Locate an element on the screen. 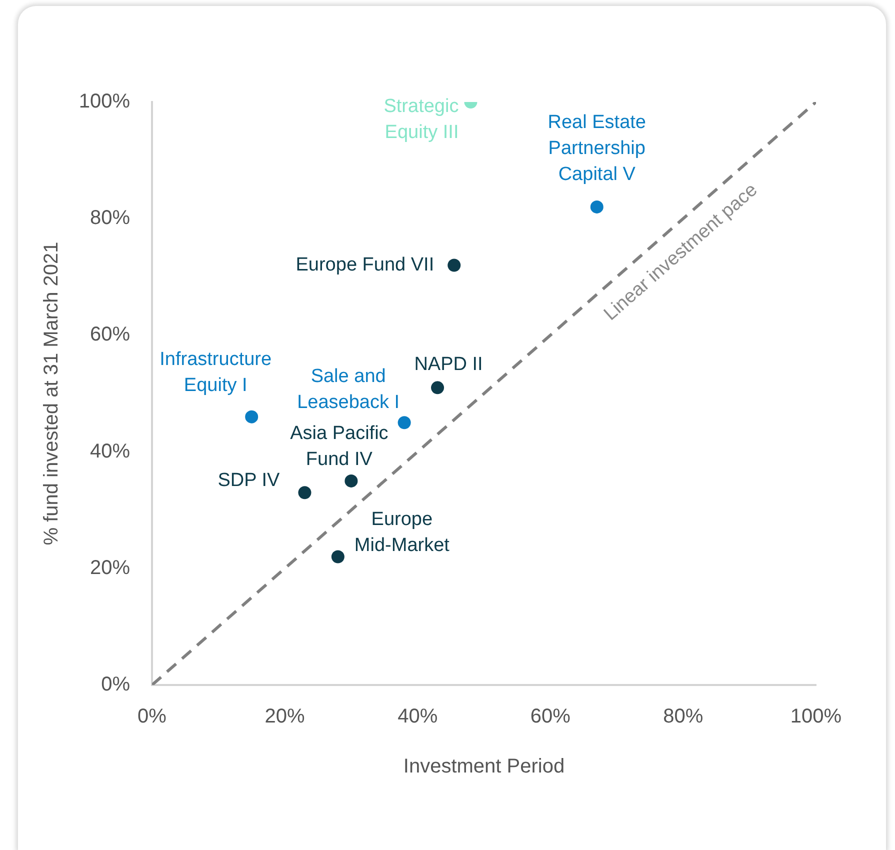  y-tick-label: 100% is located at coordinates (104, 101).